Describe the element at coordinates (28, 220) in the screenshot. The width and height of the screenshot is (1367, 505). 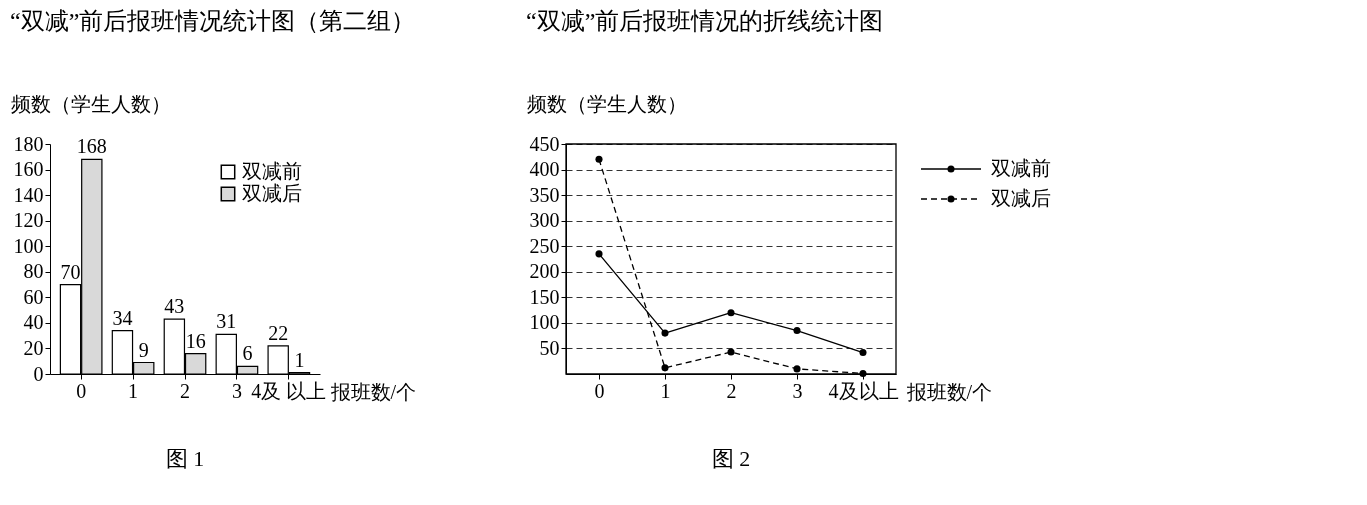
I see `y-tick-label: 120` at that location.